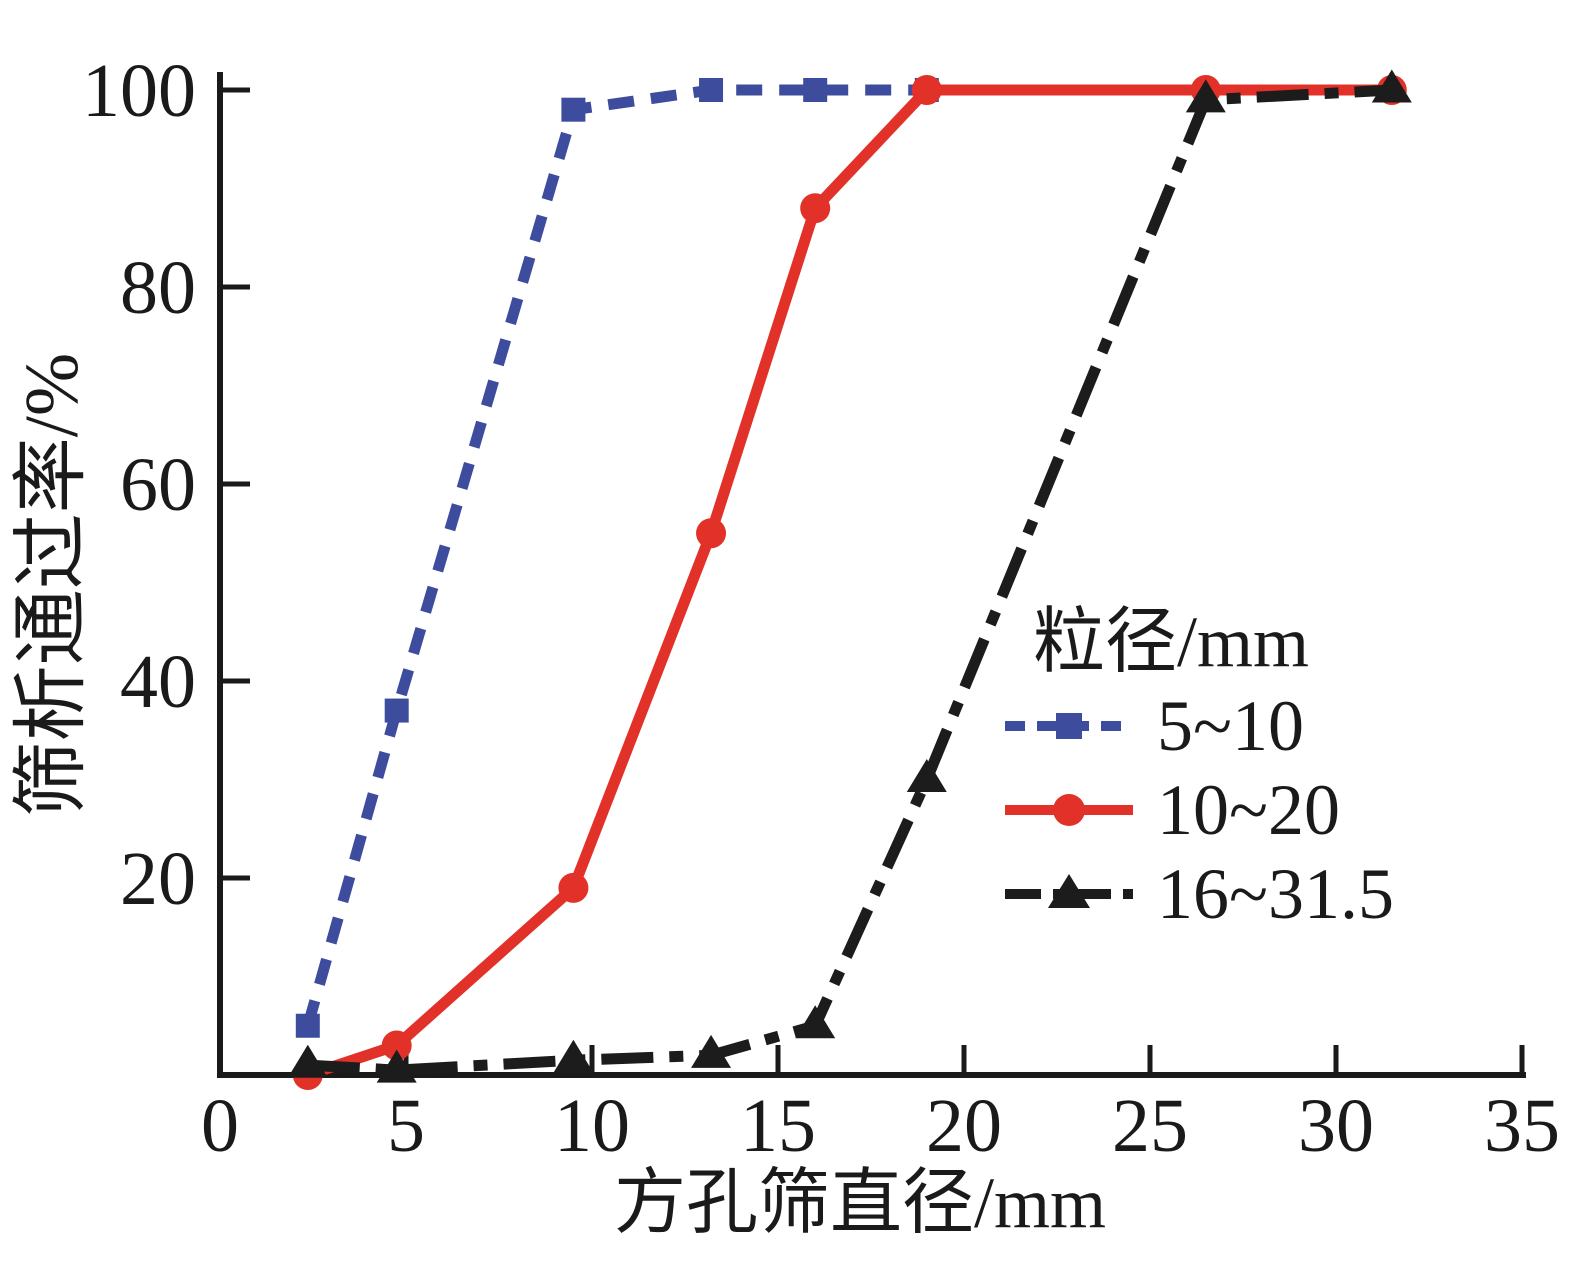 This screenshot has height=1283, width=1582. I want to click on legend: 粒径/mm 5~10 10~20 16~31.5, so click(1243, 768).